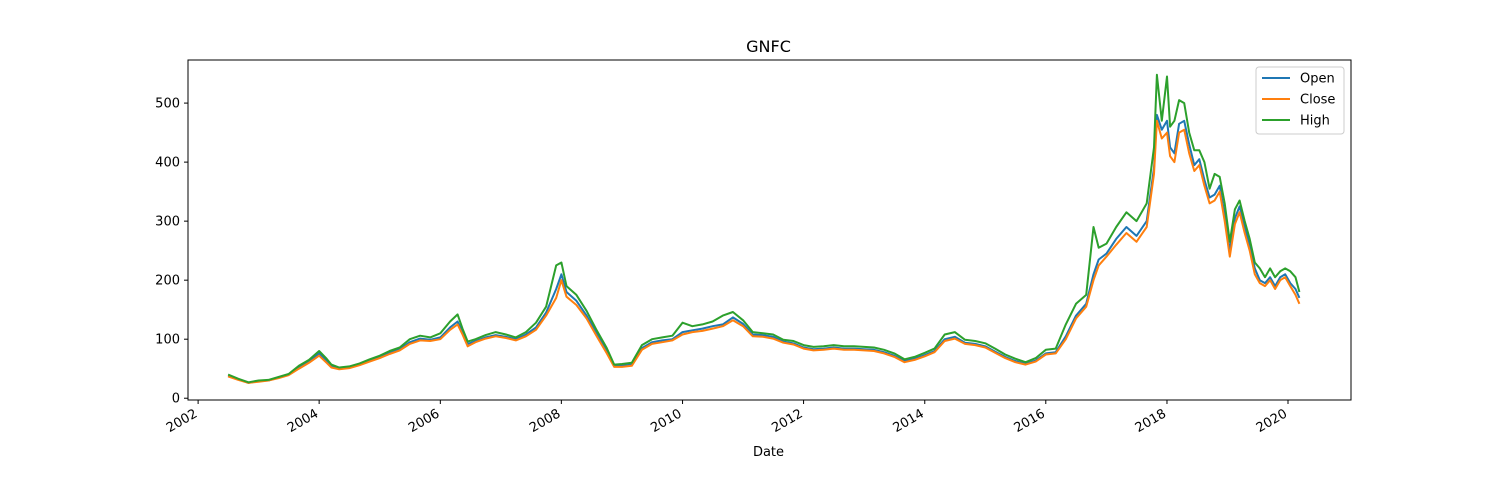 The image size is (1500, 500). Describe the element at coordinates (545, 421) in the screenshot. I see `x-tick-label: 2008` at that location.